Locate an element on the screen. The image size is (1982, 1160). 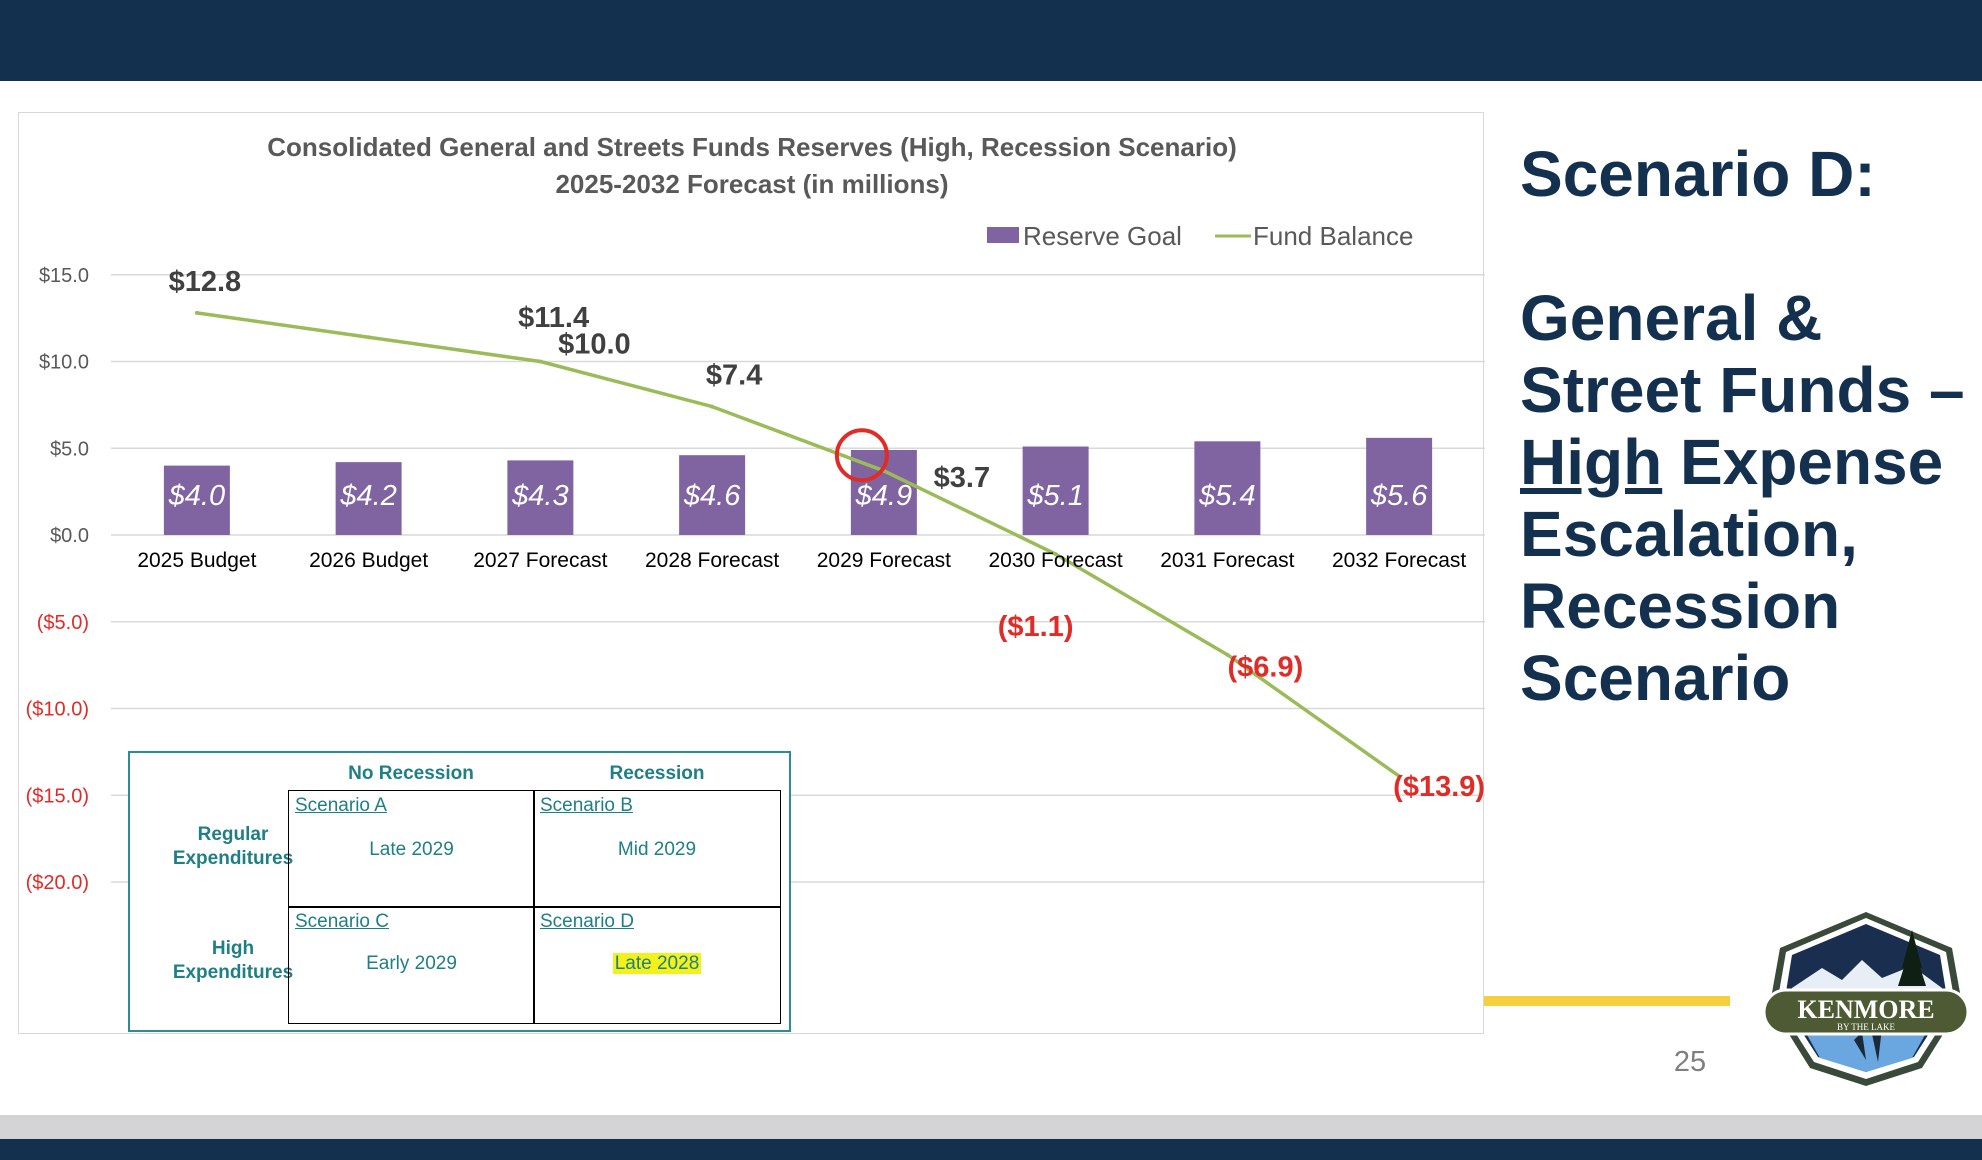
y-tick-label: $0.0 is located at coordinates (69, 536).